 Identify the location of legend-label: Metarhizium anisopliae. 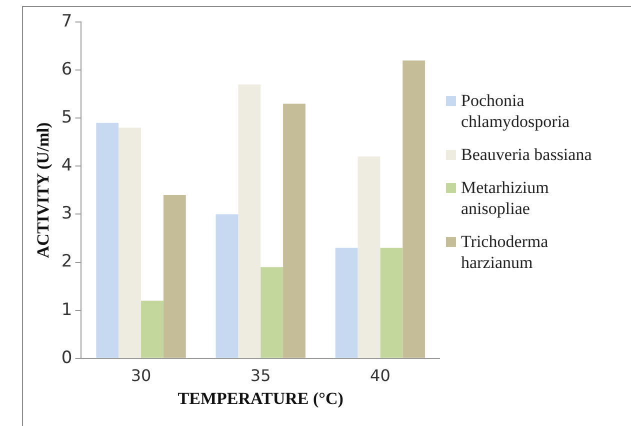
(505, 198).